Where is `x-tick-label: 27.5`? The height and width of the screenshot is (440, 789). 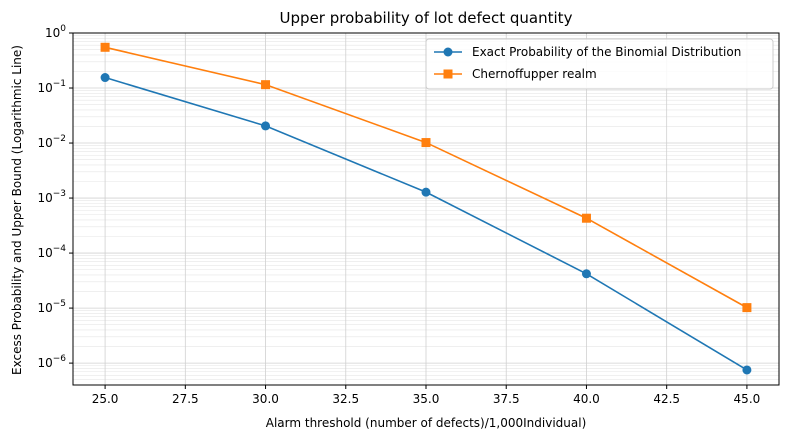 x-tick-label: 27.5 is located at coordinates (185, 399).